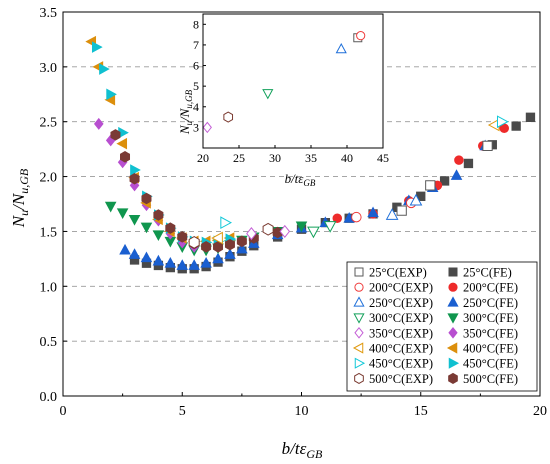  I want to click on inset-series-300°C(EXP), so click(268, 94).